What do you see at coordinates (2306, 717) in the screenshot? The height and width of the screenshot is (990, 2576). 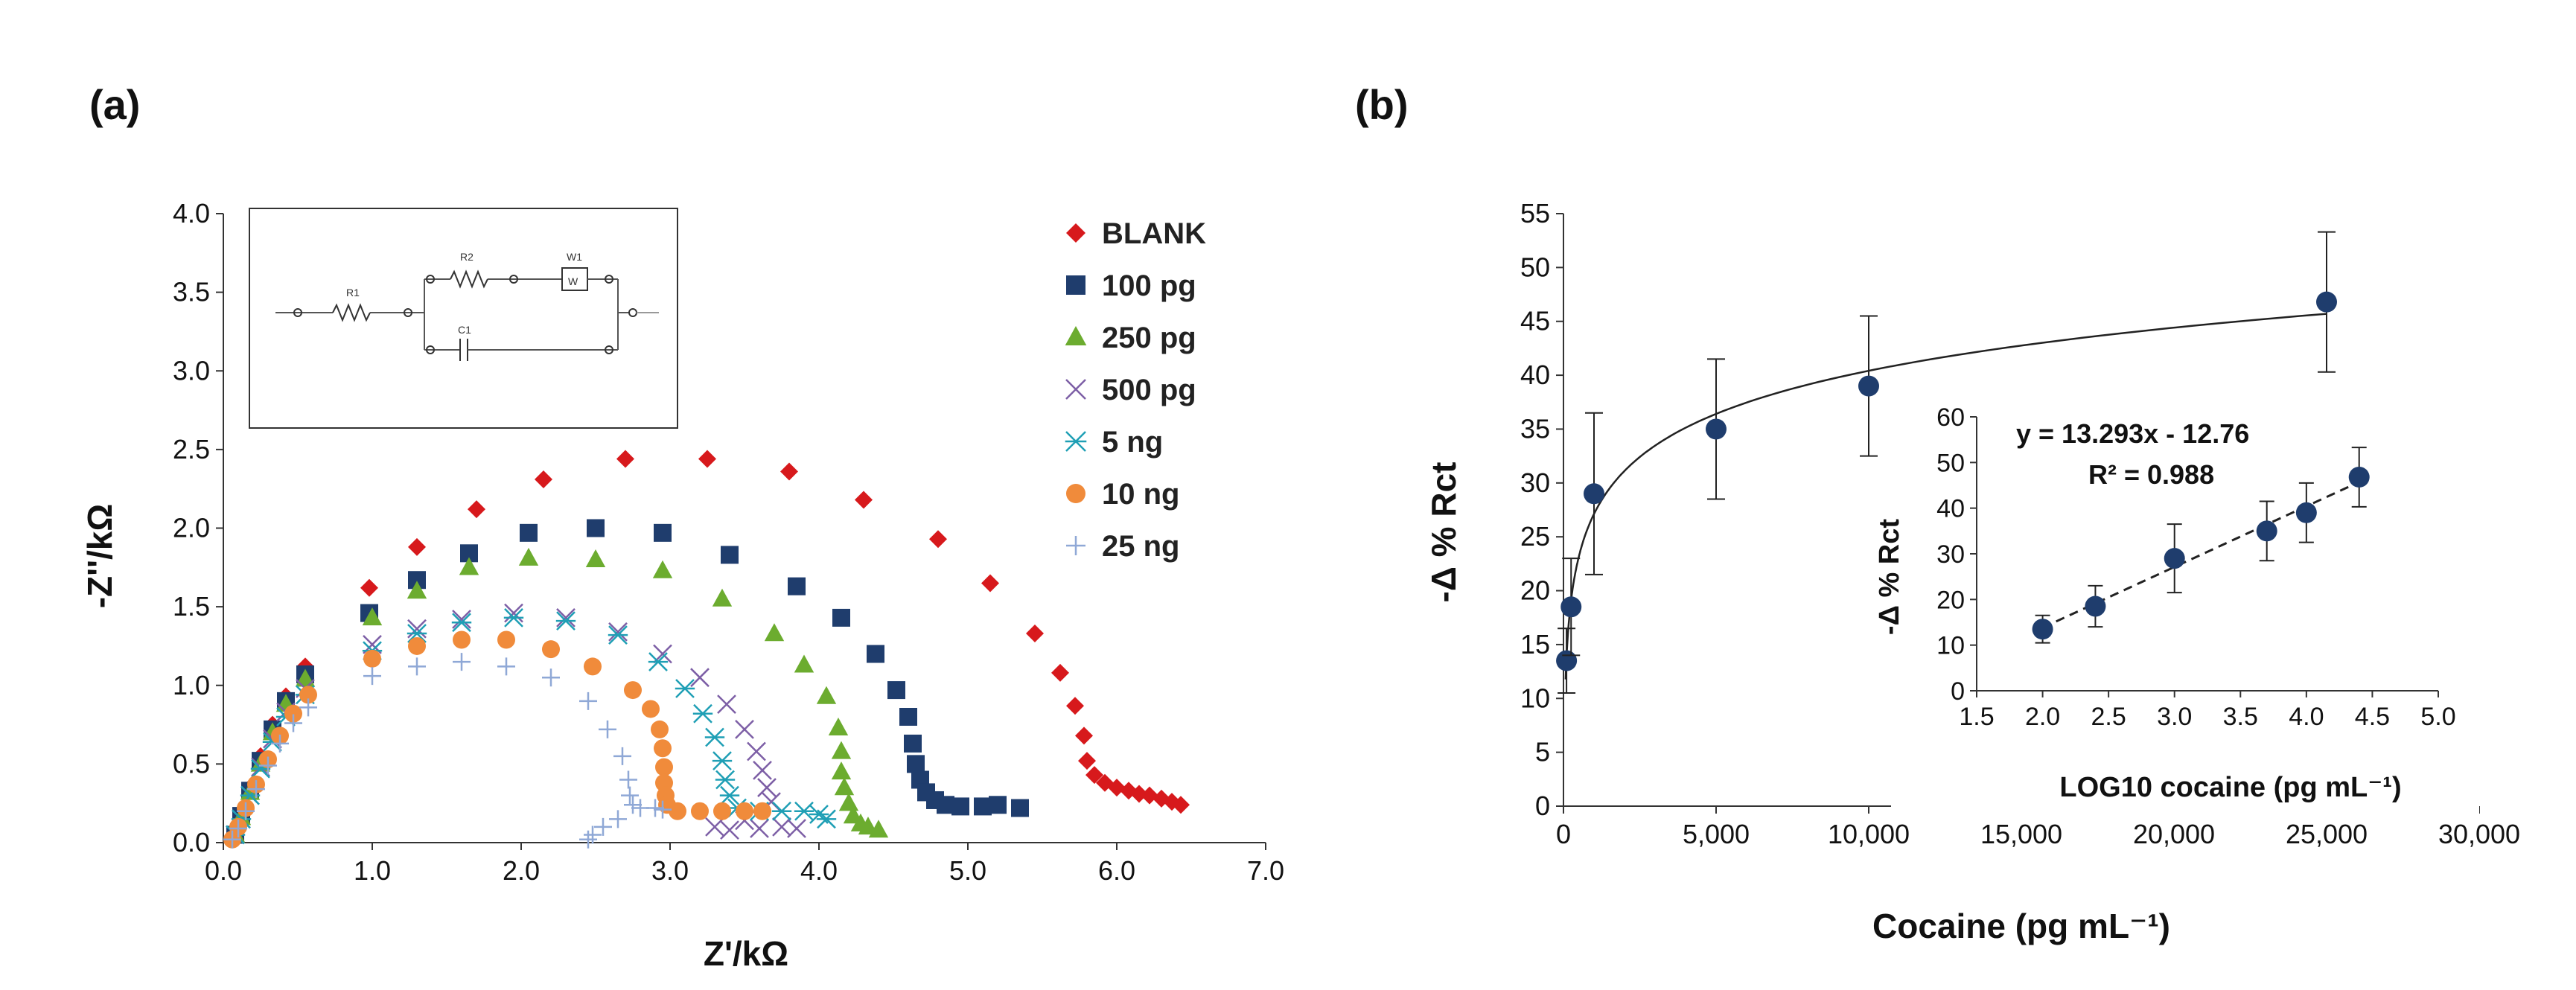 I see `inset-x-tick-label: 4.0` at bounding box center [2306, 717].